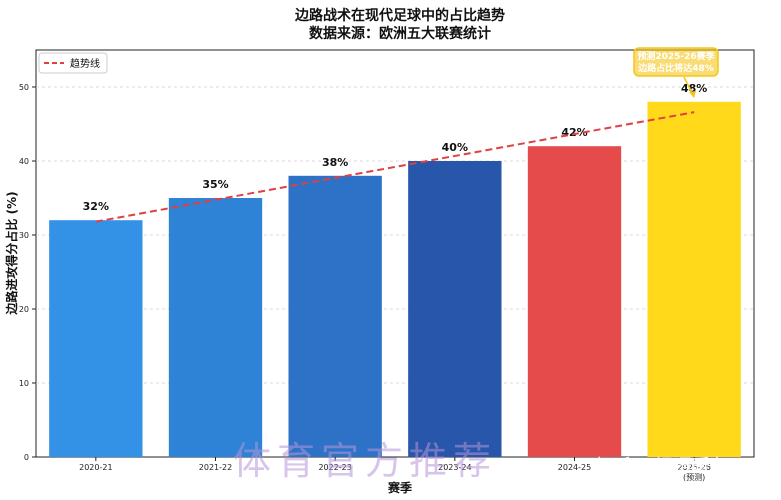 The image size is (781, 500). Describe the element at coordinates (675, 68) in the screenshot. I see `annotation-line-2: 边路占比将达48%` at that location.